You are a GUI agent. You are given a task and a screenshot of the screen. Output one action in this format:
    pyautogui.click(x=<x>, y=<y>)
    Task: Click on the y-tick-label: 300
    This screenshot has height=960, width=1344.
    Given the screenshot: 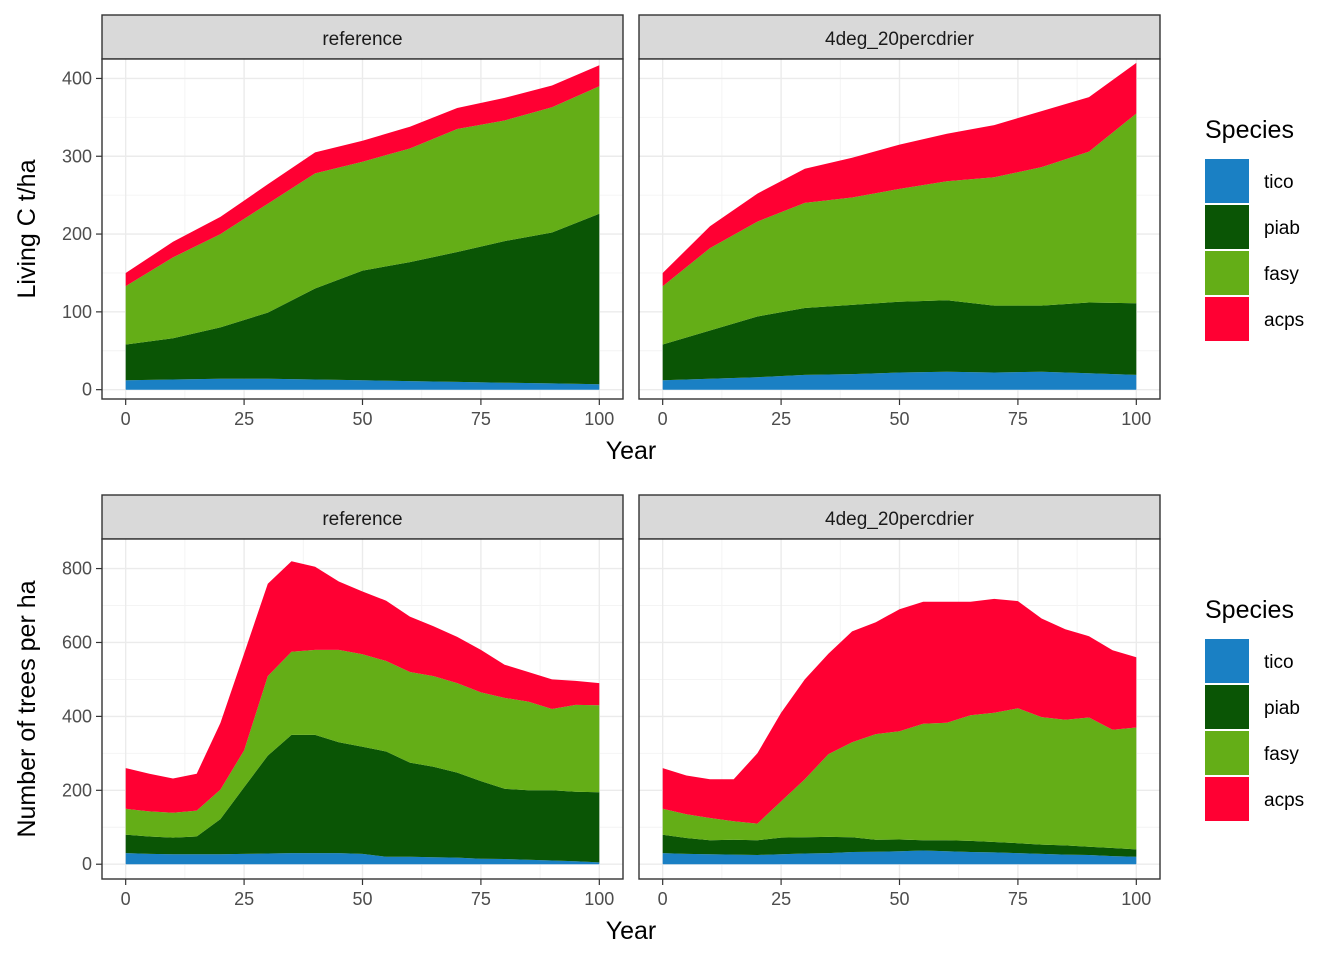 What is the action you would take?
    pyautogui.click(x=77, y=156)
    